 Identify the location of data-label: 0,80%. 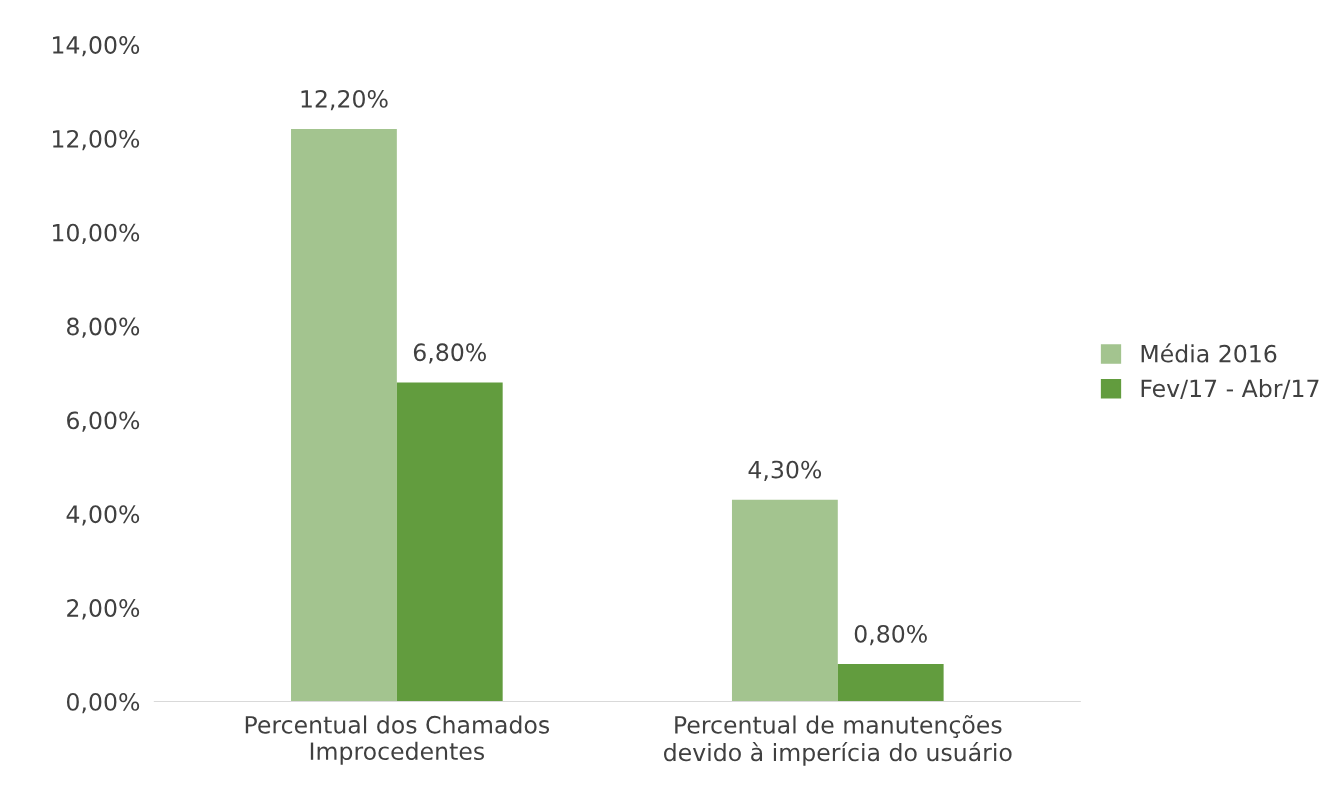
(890, 635).